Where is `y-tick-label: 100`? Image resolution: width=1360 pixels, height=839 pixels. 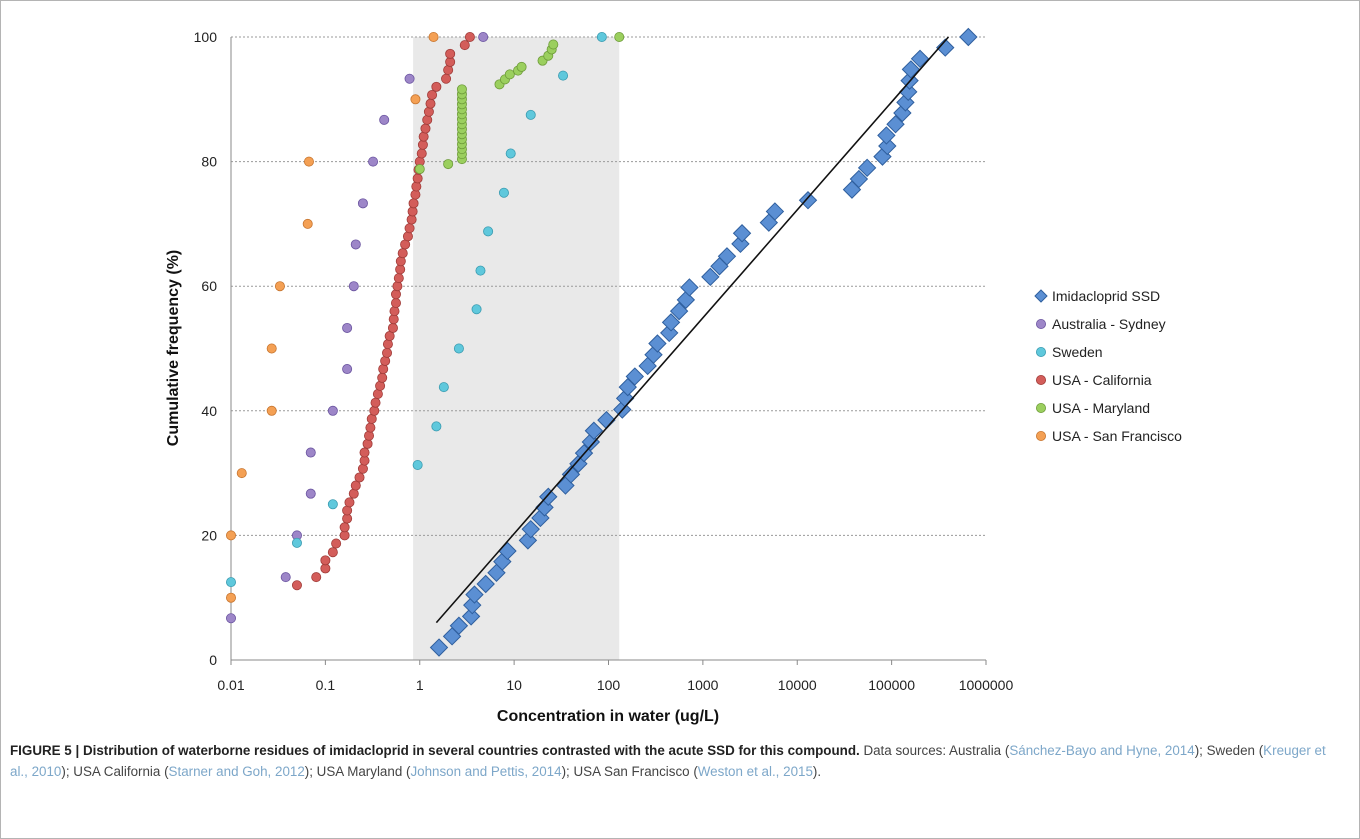 y-tick-label: 100 is located at coordinates (206, 37).